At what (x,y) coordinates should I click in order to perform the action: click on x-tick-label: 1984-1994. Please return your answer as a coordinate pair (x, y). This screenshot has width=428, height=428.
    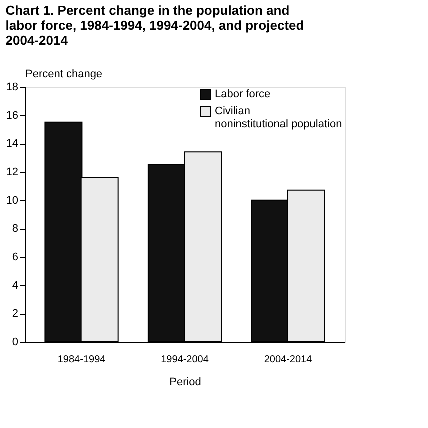
    Looking at the image, I should click on (82, 360).